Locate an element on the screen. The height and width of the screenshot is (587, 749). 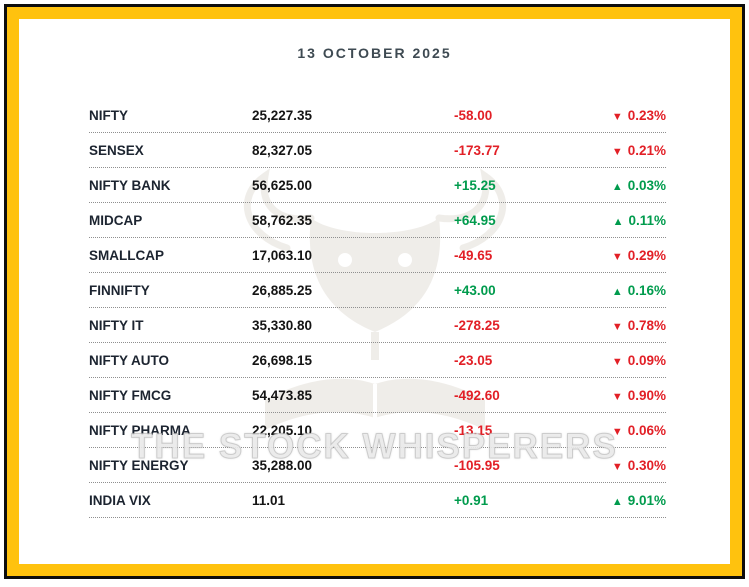
index-change-percent: ▲ 0.11% is located at coordinates (636, 220).